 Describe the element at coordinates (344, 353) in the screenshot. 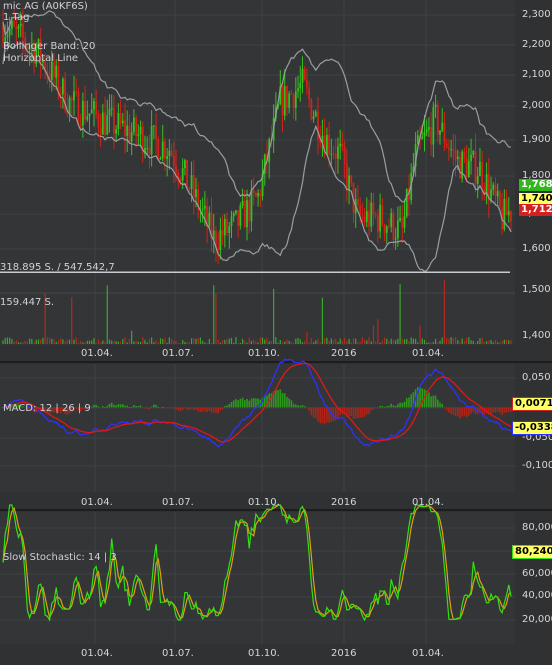

I see `price-x-tick: 2016` at that location.